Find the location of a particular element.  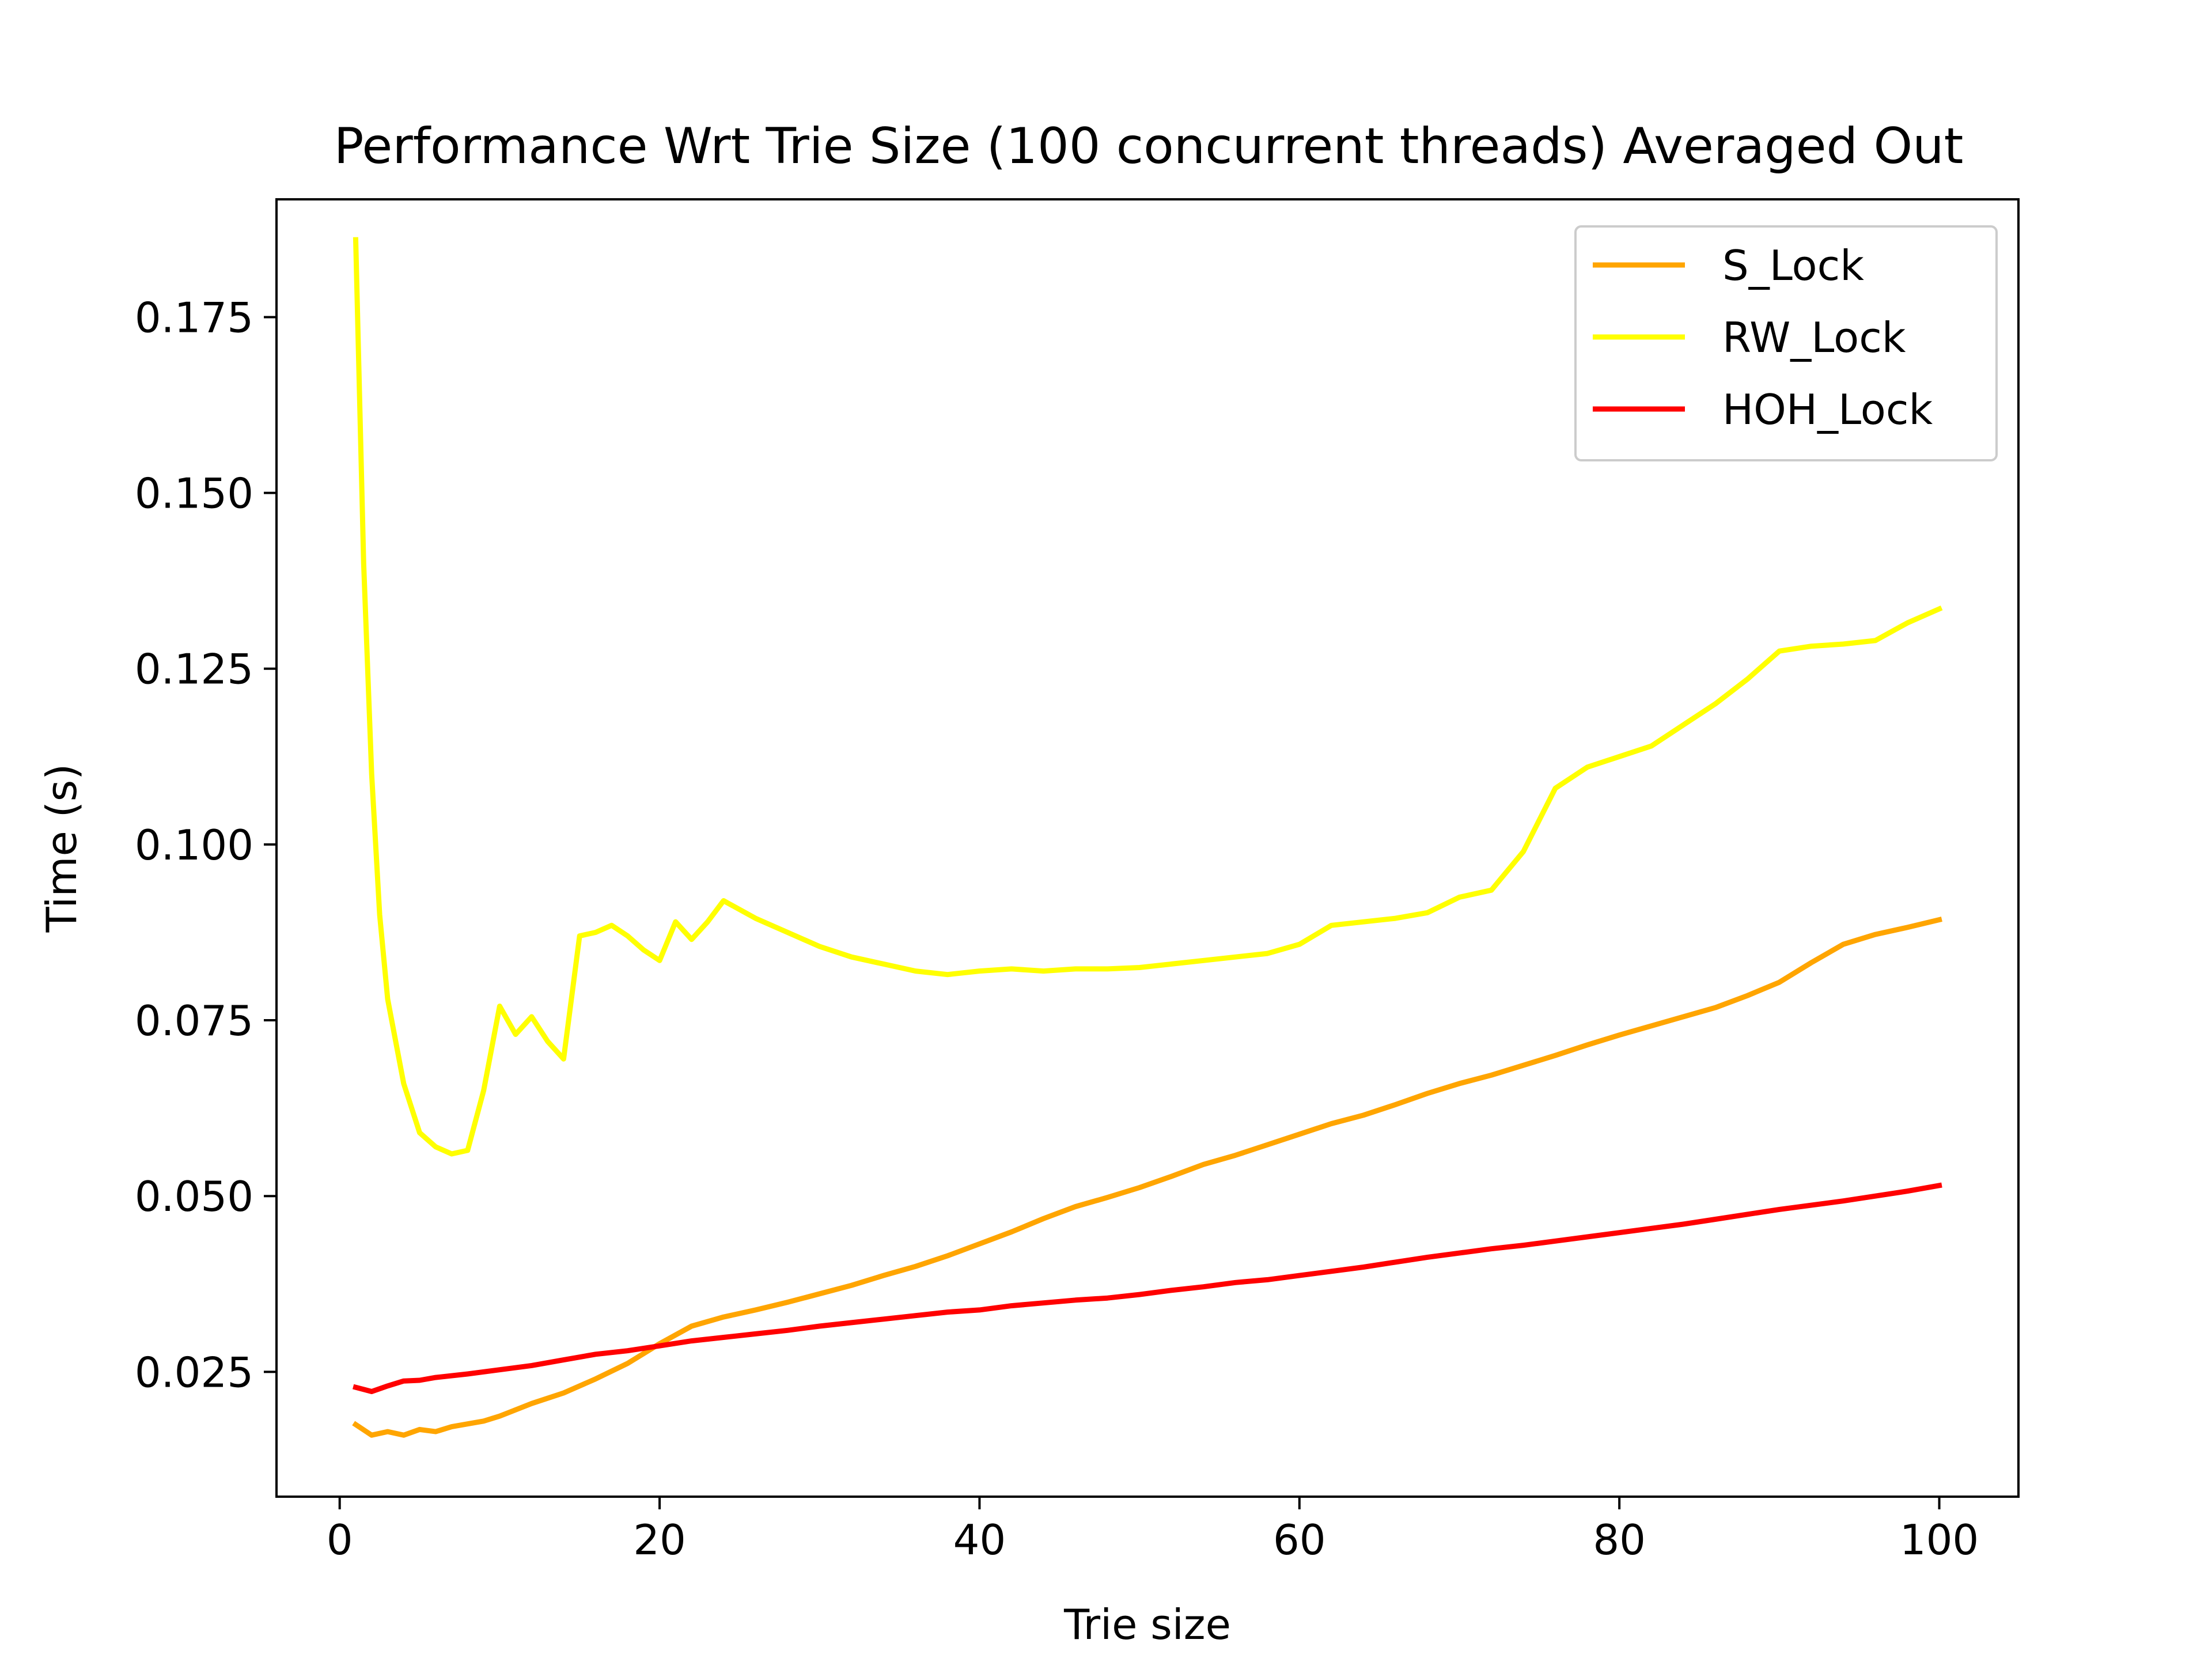

legend: S_Lock RW_Lock HOH_Lock is located at coordinates (1786, 343).